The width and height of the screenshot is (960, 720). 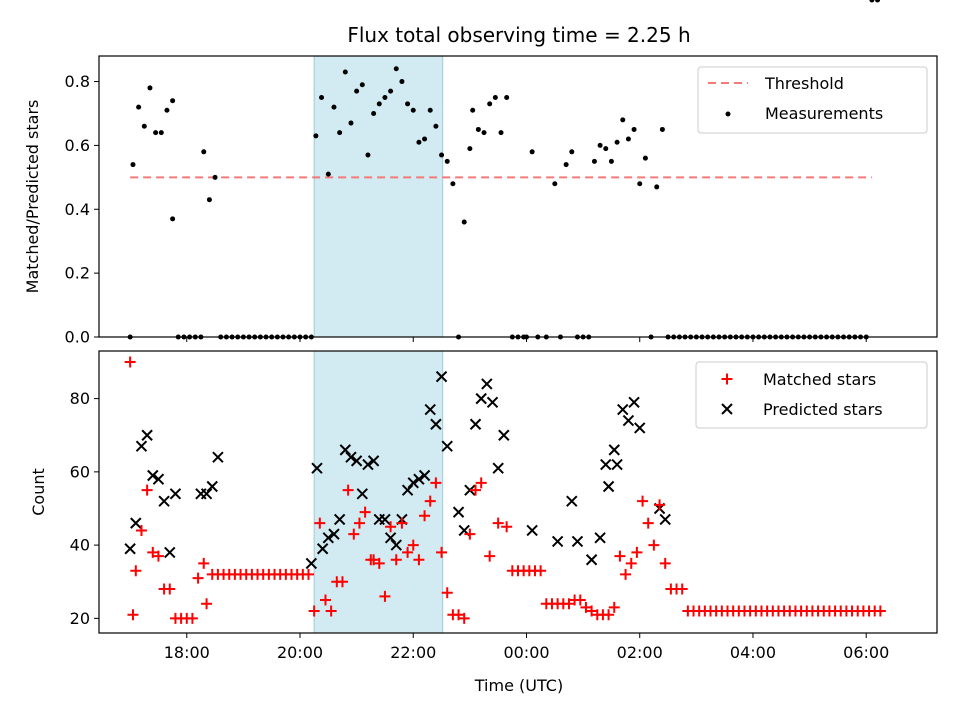 I want to click on x-tick-label: 06:00, so click(x=866, y=652).